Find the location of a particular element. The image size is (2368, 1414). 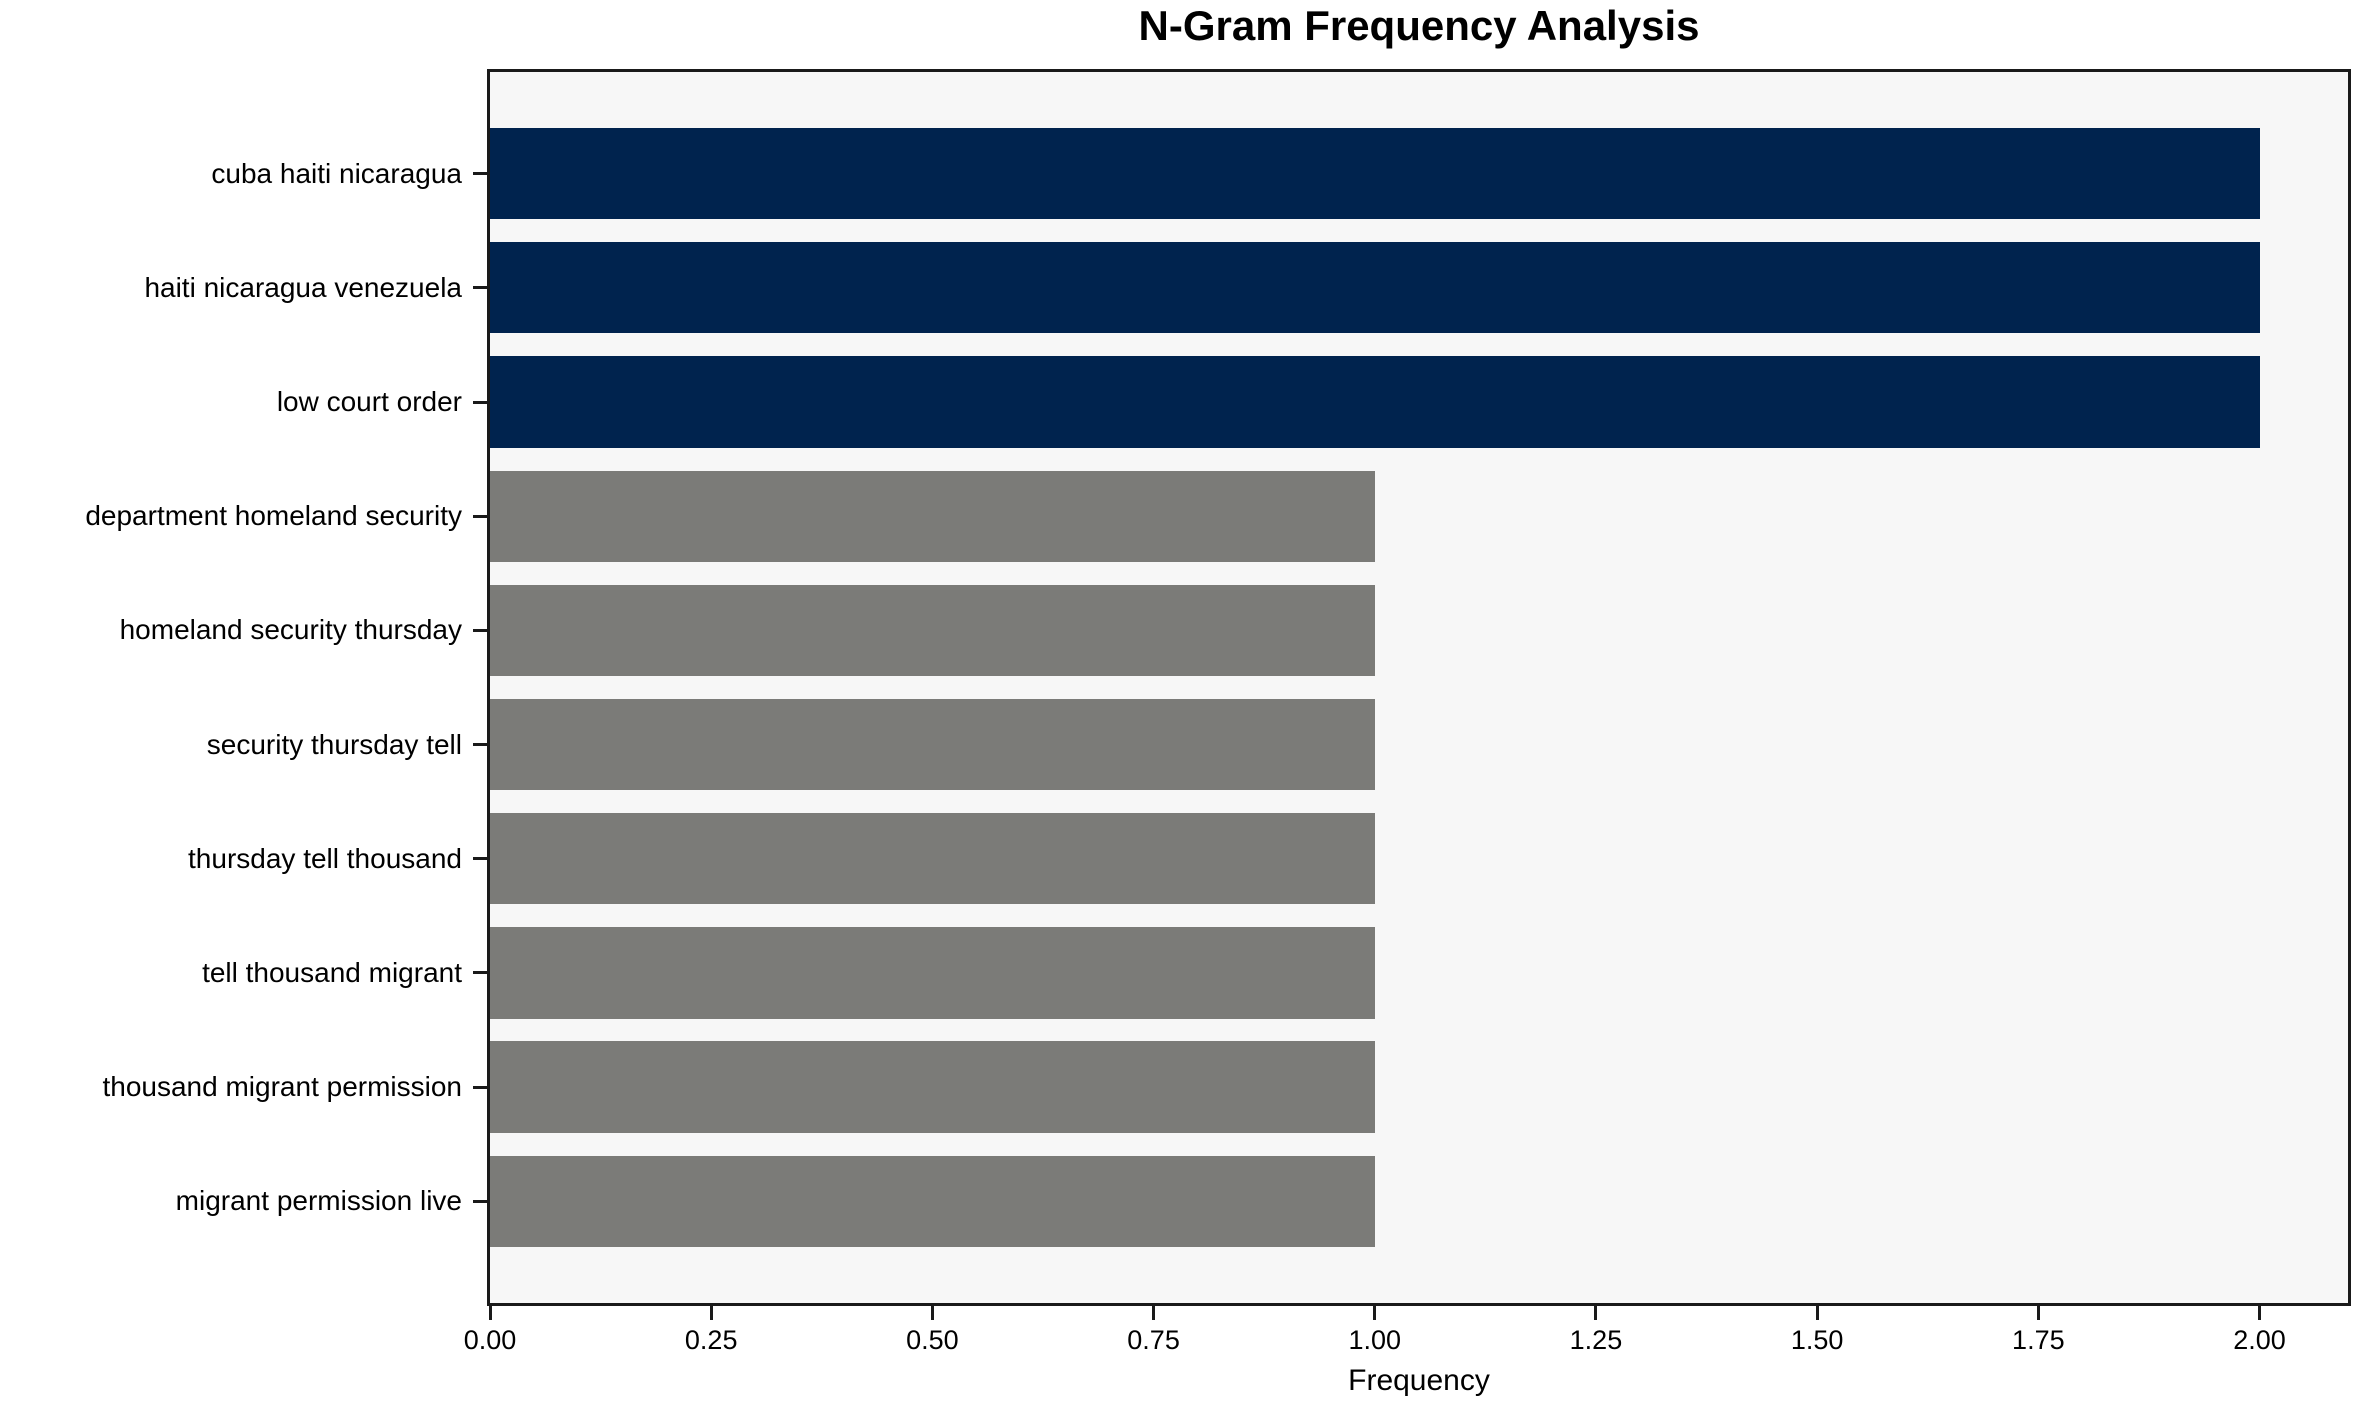

x-tick-label: 0.25 is located at coordinates (711, 1340).